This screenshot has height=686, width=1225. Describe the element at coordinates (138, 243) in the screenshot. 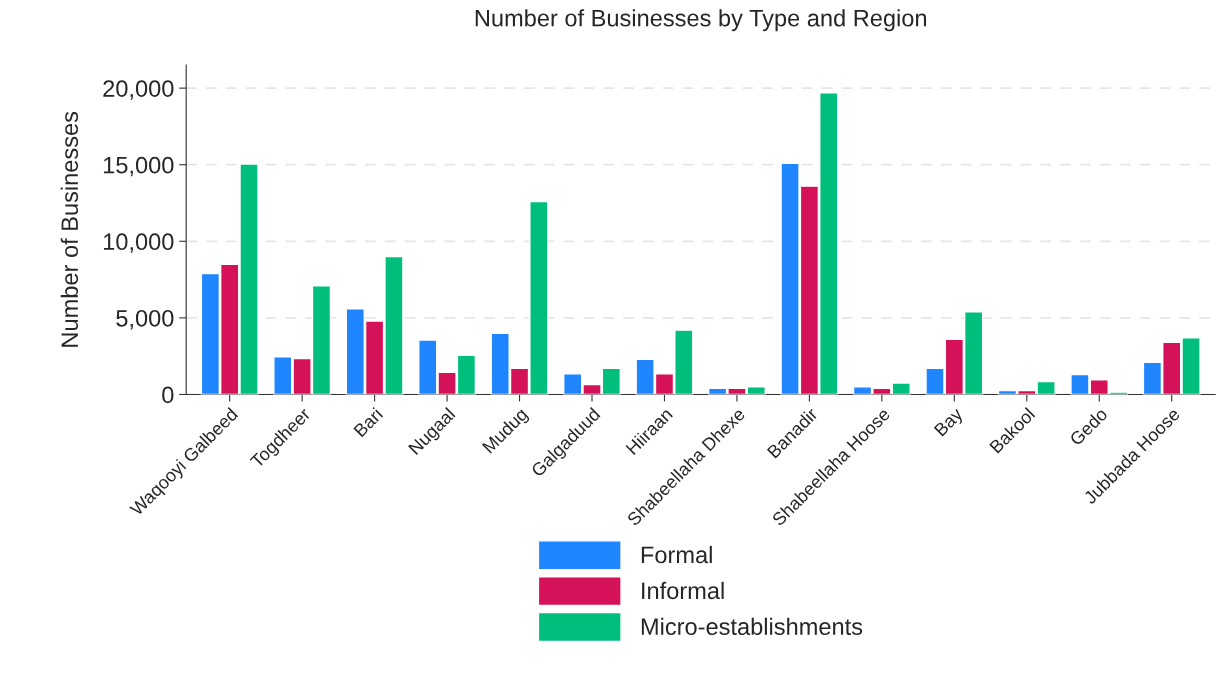

I see `y-tick-label: 10,000` at that location.